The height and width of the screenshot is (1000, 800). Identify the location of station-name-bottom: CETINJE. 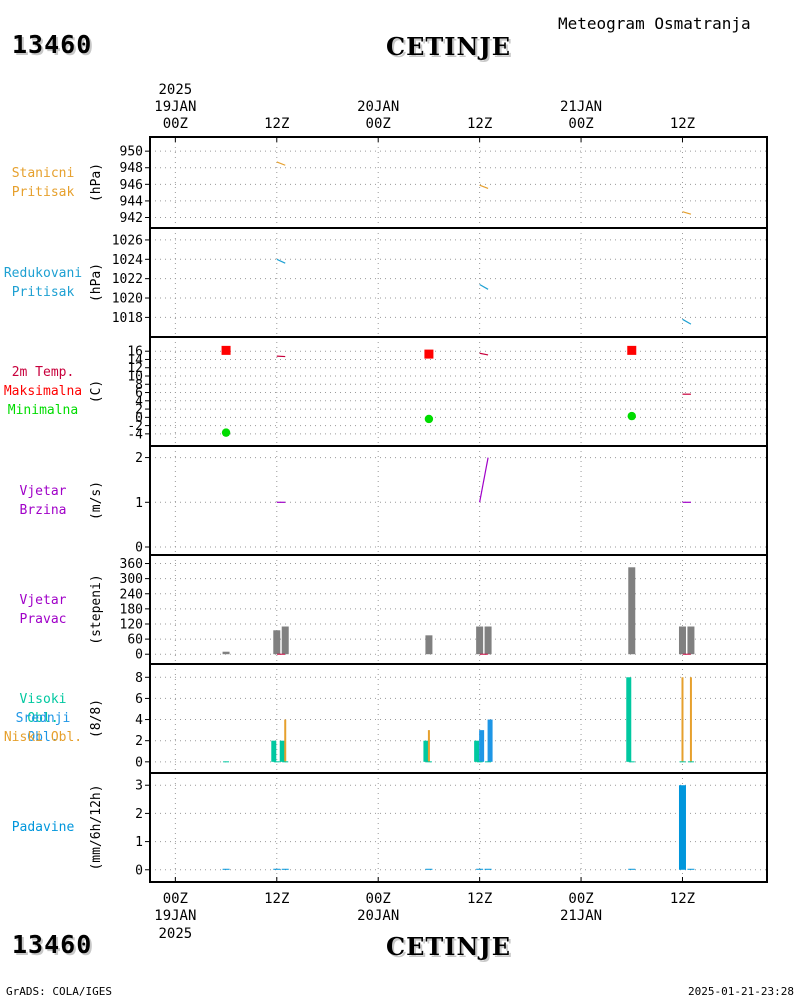
(449, 946).